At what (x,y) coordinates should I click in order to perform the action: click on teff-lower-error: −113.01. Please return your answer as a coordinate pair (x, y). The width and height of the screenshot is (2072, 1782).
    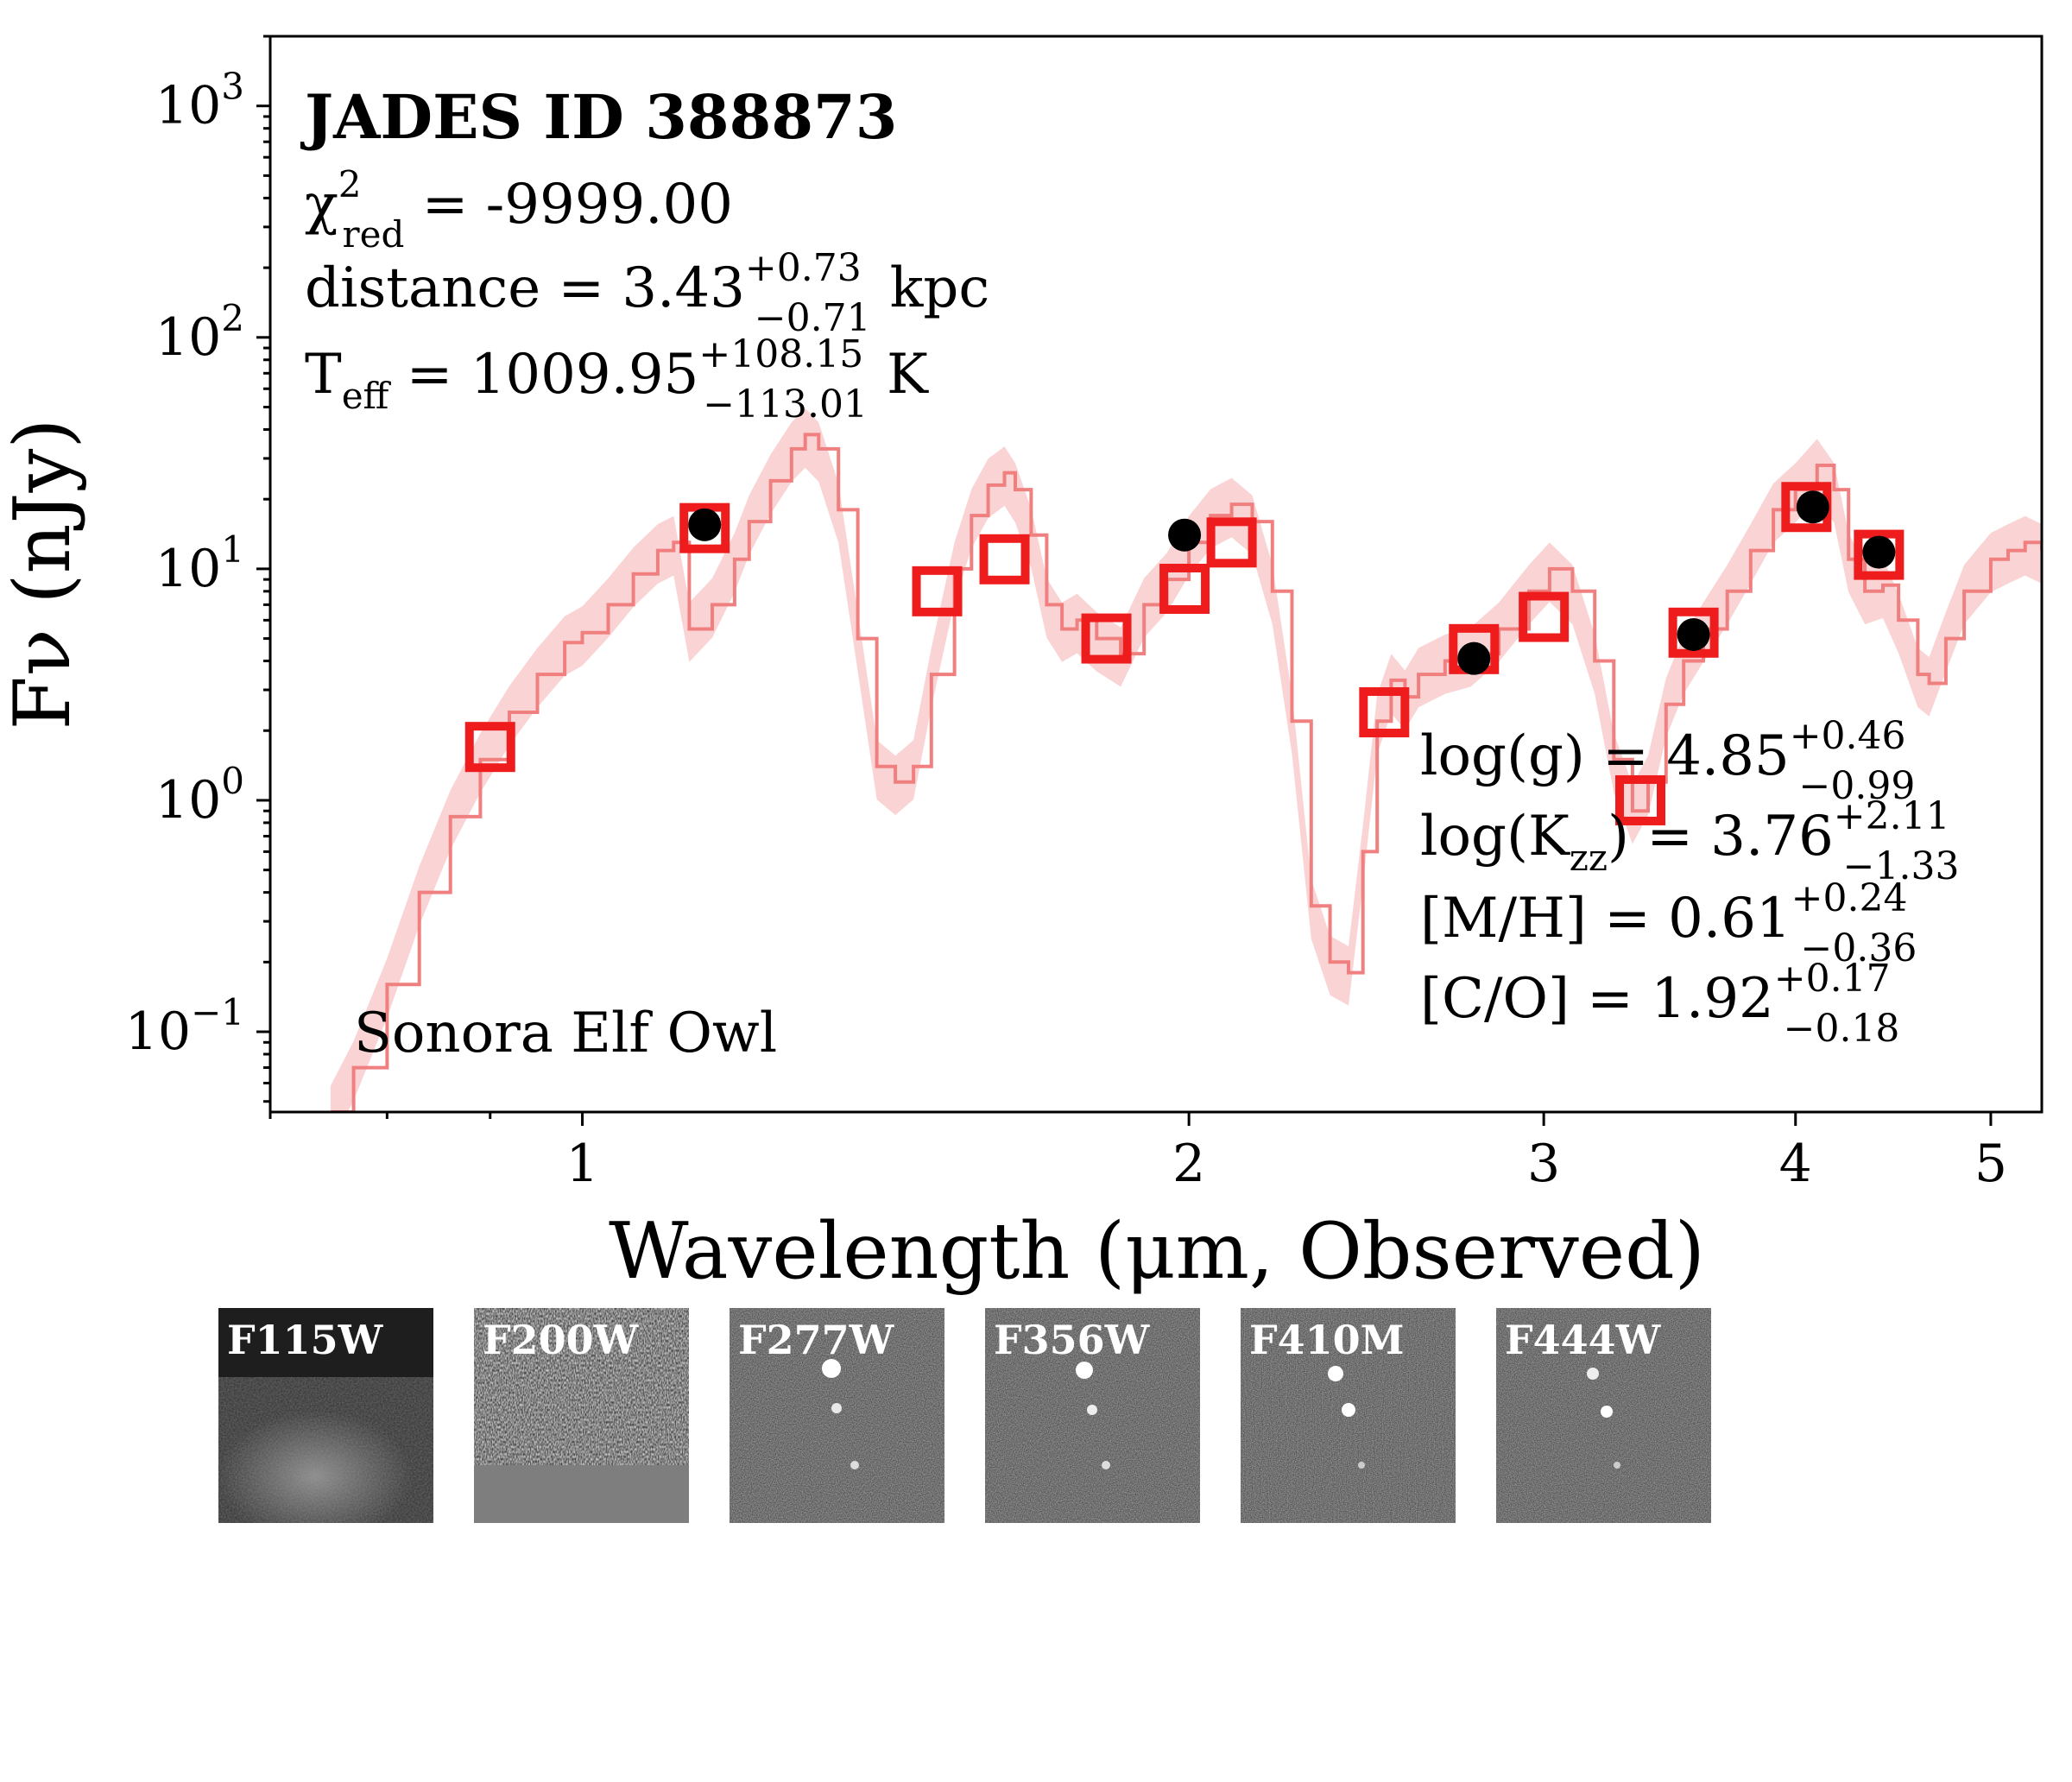
    Looking at the image, I should click on (785, 404).